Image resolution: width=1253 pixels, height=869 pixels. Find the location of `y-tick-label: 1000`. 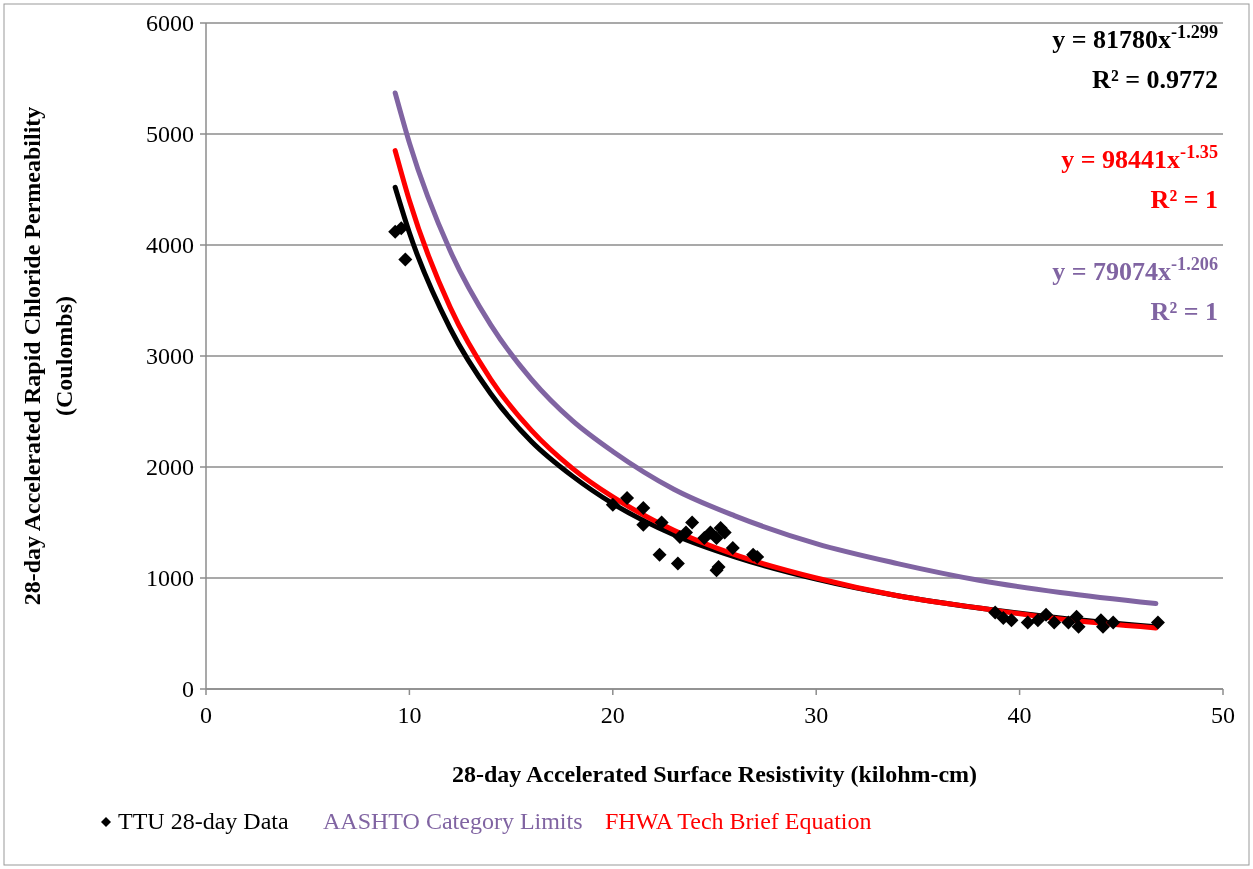

y-tick-label: 1000 is located at coordinates (170, 578).